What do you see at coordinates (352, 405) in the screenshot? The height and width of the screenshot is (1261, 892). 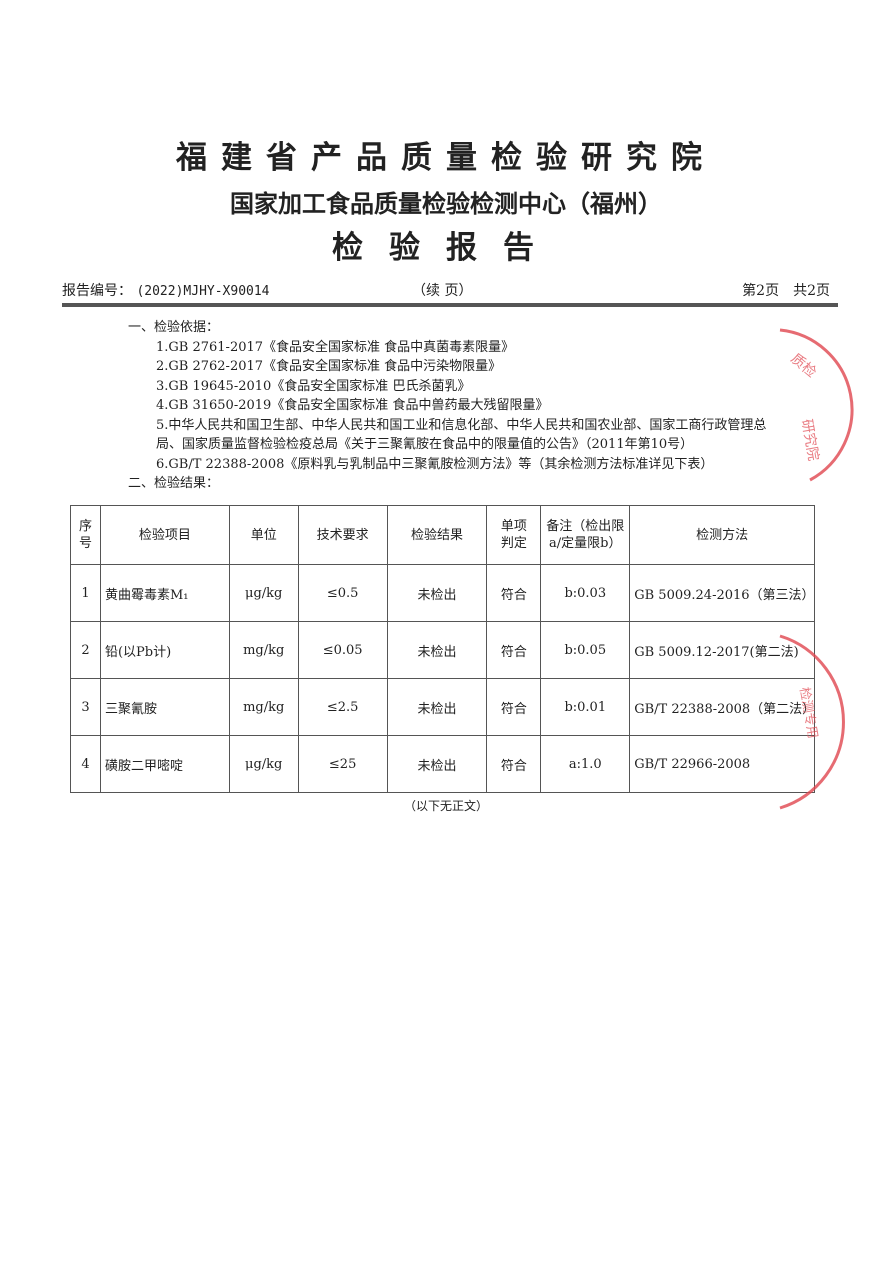 I see `basis-item: 4.GB 31650-2019《食品安全国家标准 食品中兽药最大残留限量》` at bounding box center [352, 405].